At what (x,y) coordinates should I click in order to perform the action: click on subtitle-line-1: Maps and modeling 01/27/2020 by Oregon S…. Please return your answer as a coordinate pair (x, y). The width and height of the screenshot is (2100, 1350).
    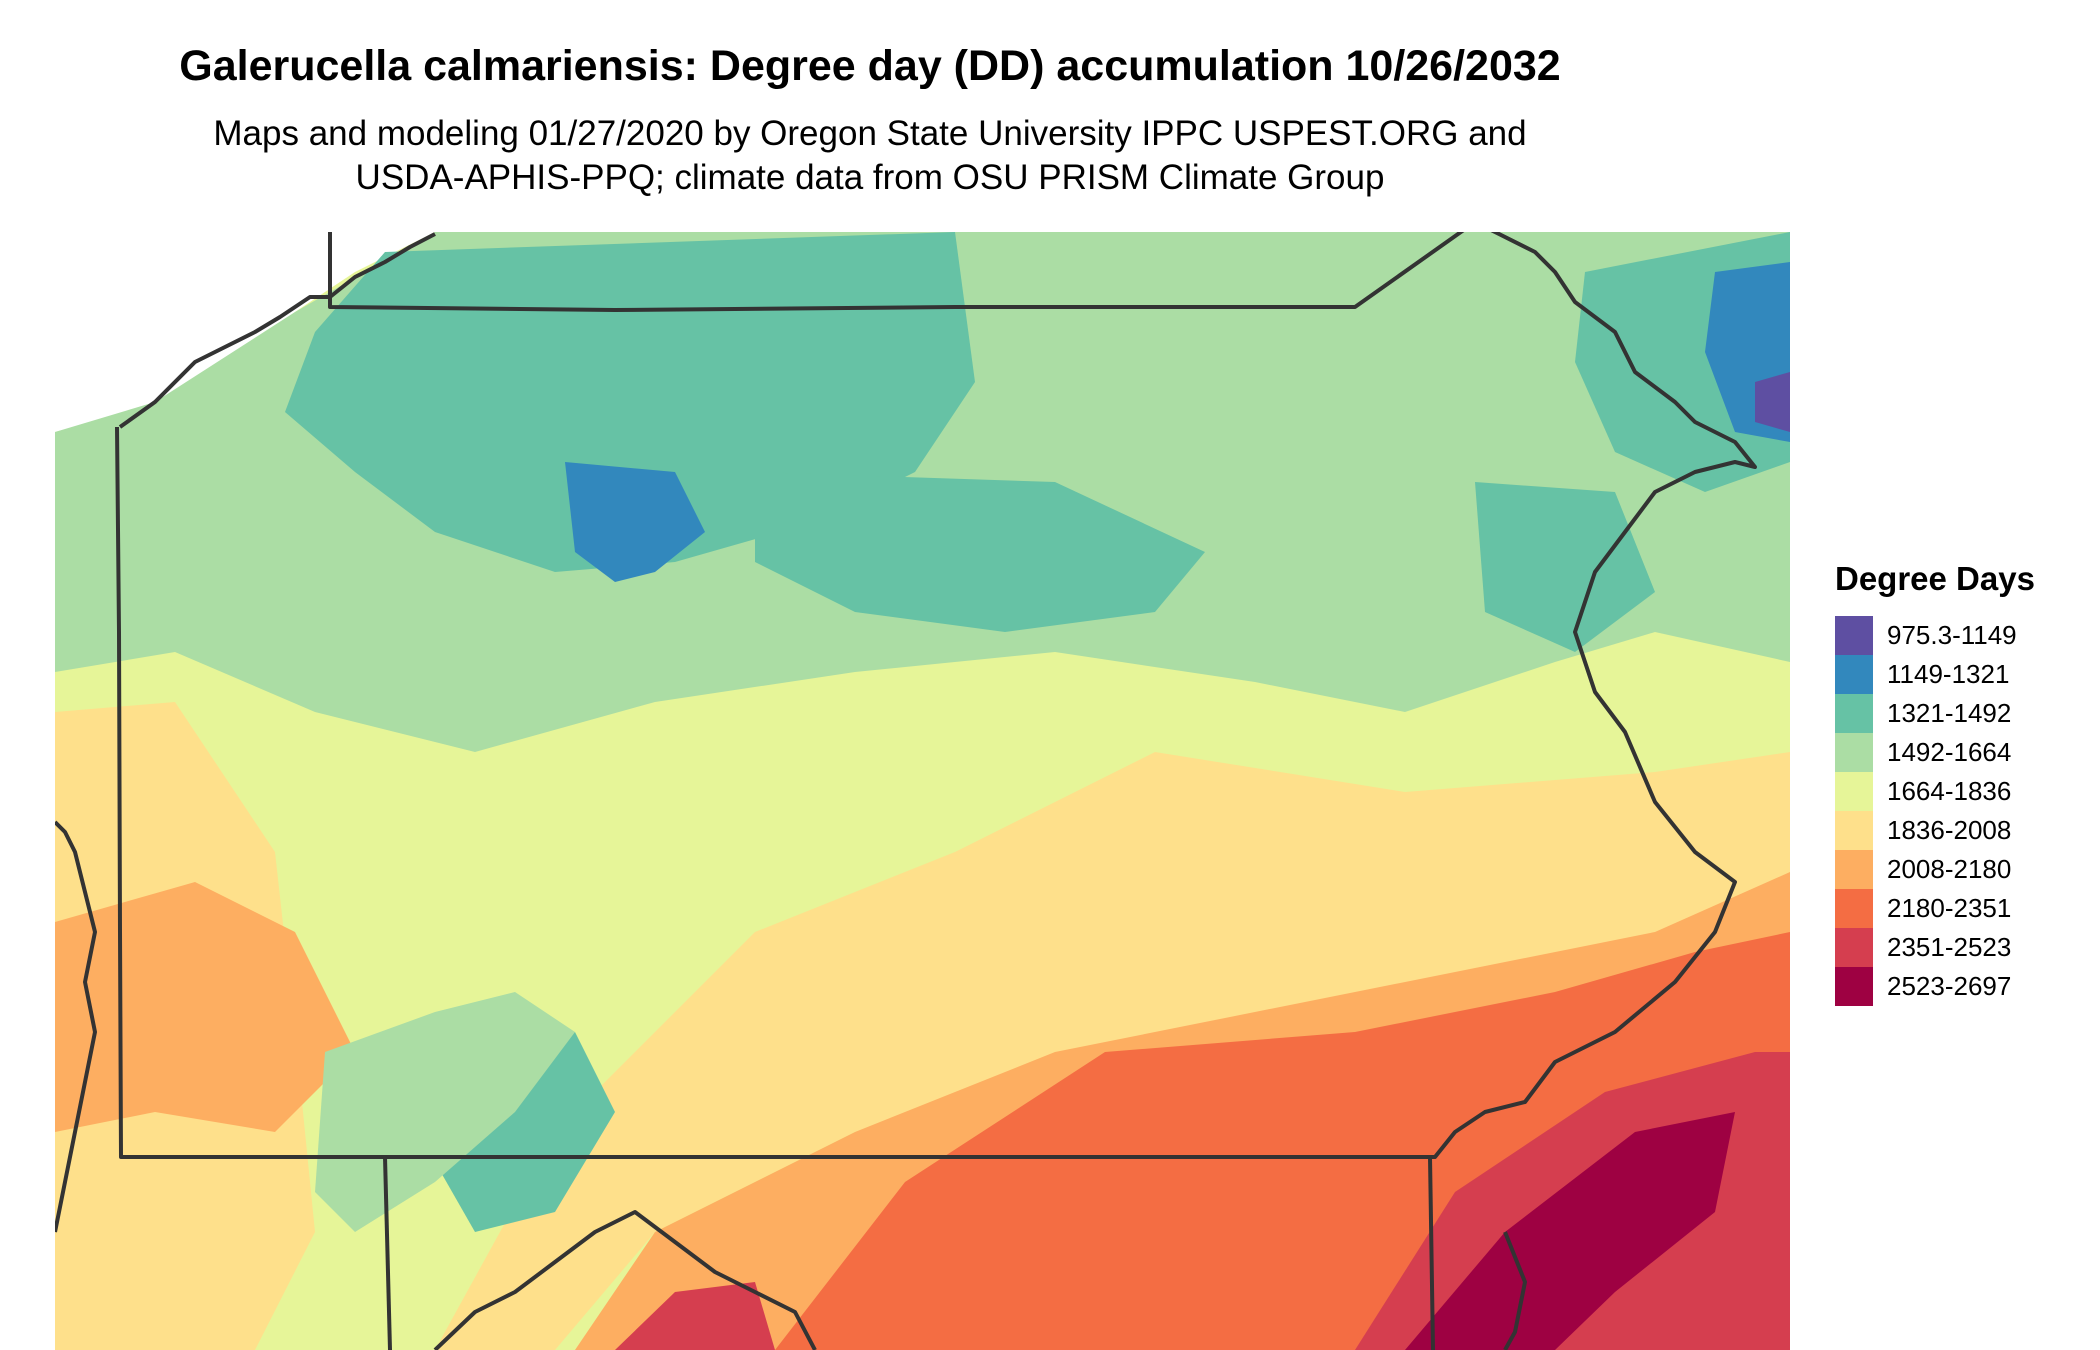
    Looking at the image, I should click on (870, 133).